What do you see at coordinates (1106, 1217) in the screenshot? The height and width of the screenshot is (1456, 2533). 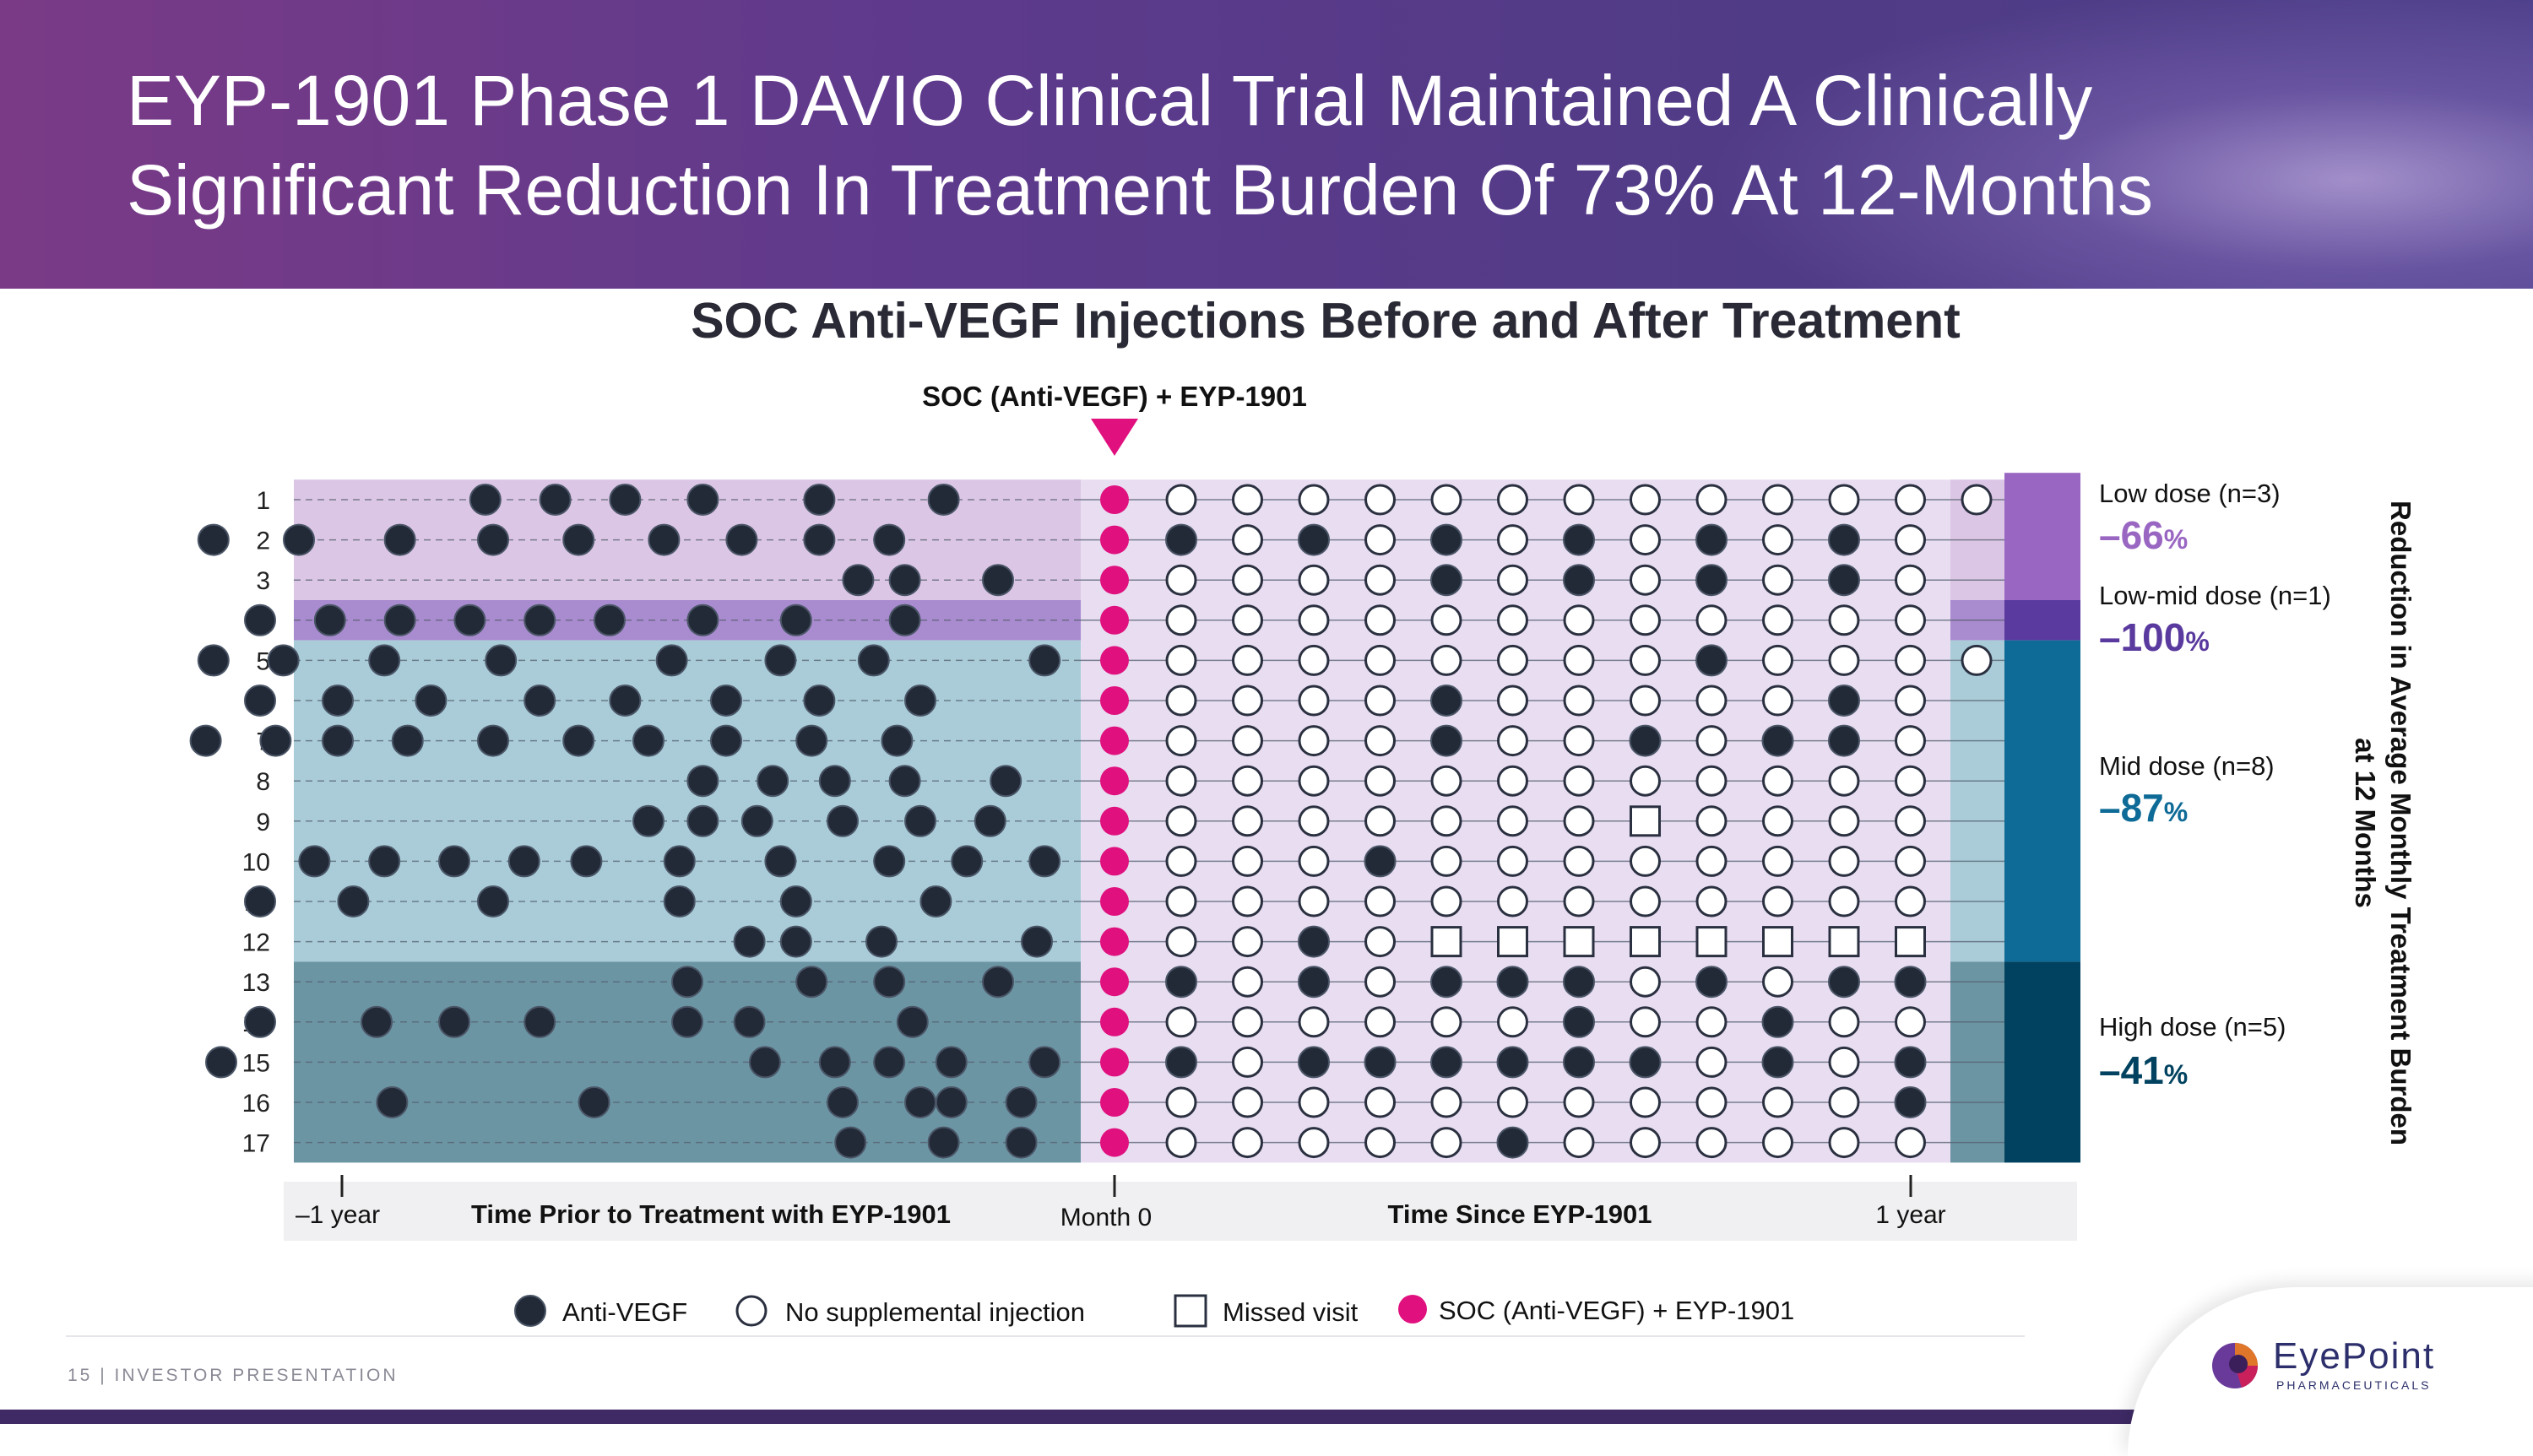 I see `x-tick-label-month-0: Month 0` at bounding box center [1106, 1217].